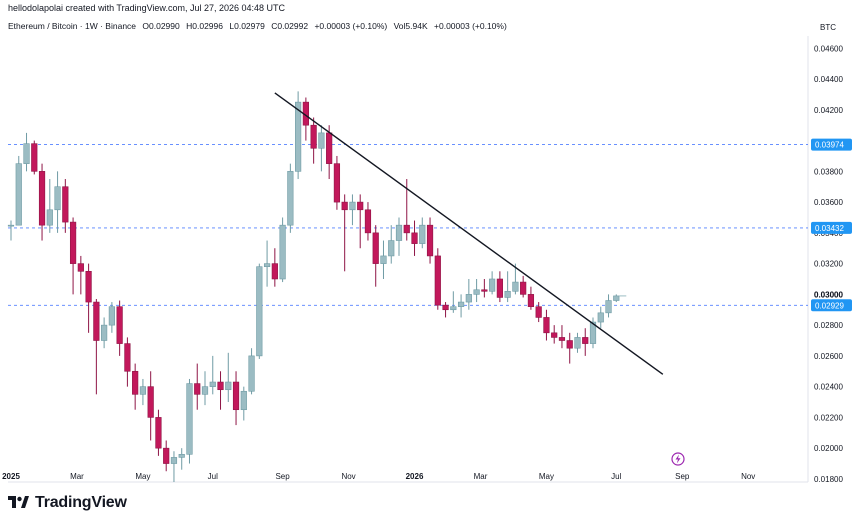  I want to click on volume-value: Vol5.94K, so click(410, 26).